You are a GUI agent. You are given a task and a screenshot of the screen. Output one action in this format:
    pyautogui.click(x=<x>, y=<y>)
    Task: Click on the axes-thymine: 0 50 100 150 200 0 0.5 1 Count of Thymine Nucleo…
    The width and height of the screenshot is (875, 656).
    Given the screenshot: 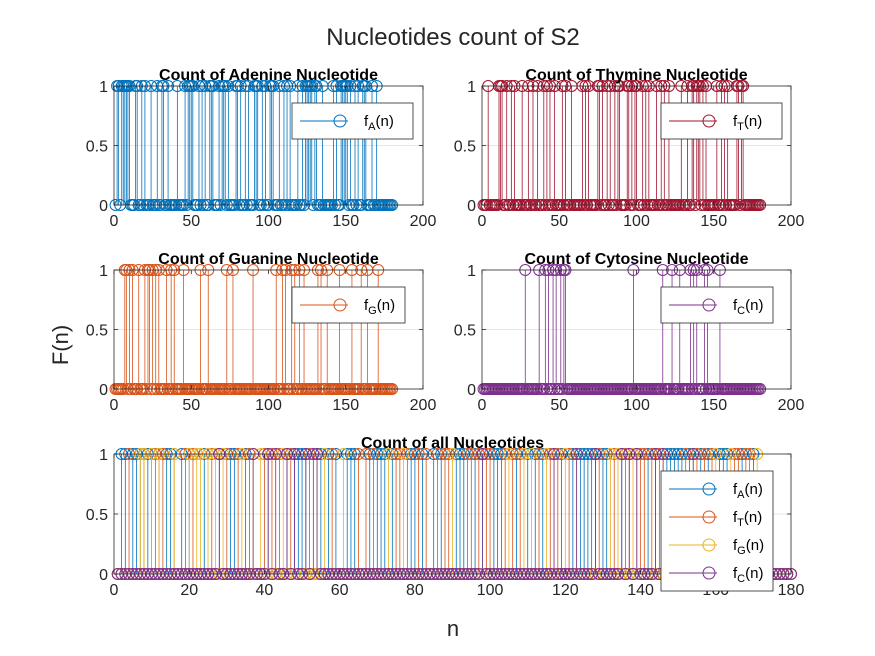 What is the action you would take?
    pyautogui.click(x=629, y=148)
    